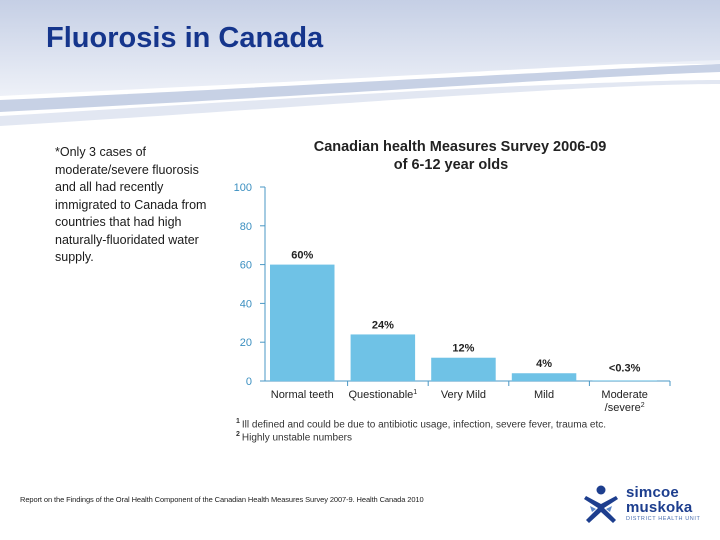 The height and width of the screenshot is (540, 720). I want to click on logo-subtitle: DISTRICT HEALTH UNIT, so click(663, 519).